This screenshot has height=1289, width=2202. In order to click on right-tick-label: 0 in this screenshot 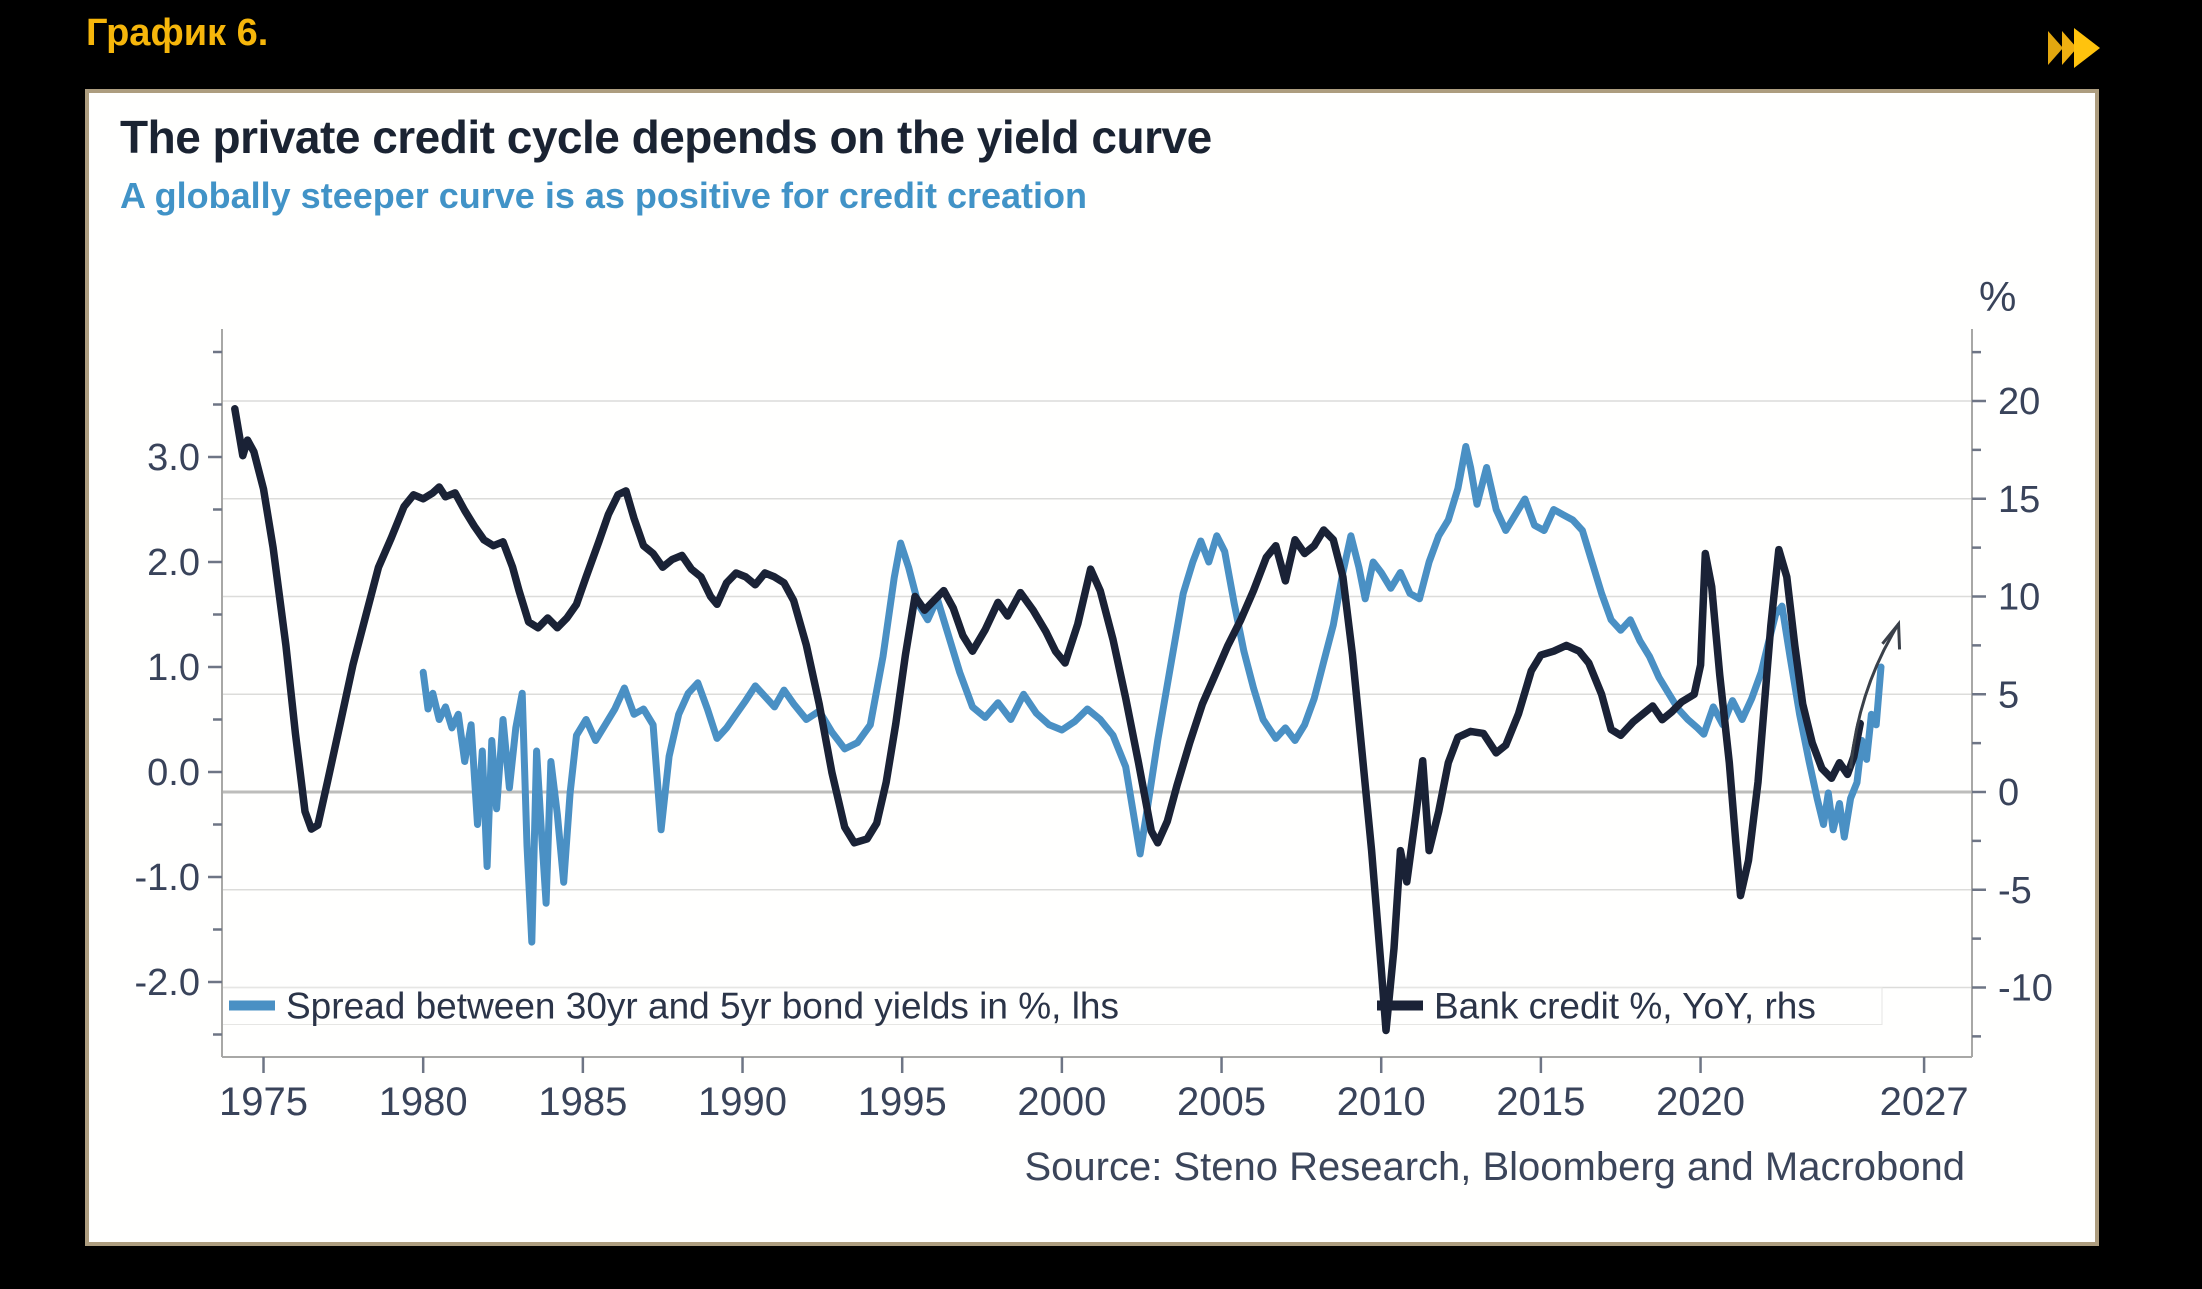, I will do `click(2008, 793)`.